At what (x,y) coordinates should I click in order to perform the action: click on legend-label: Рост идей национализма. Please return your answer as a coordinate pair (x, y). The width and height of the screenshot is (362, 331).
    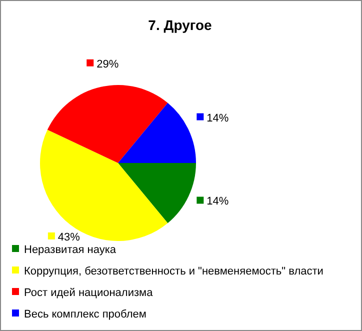
    Looking at the image, I should click on (89, 293).